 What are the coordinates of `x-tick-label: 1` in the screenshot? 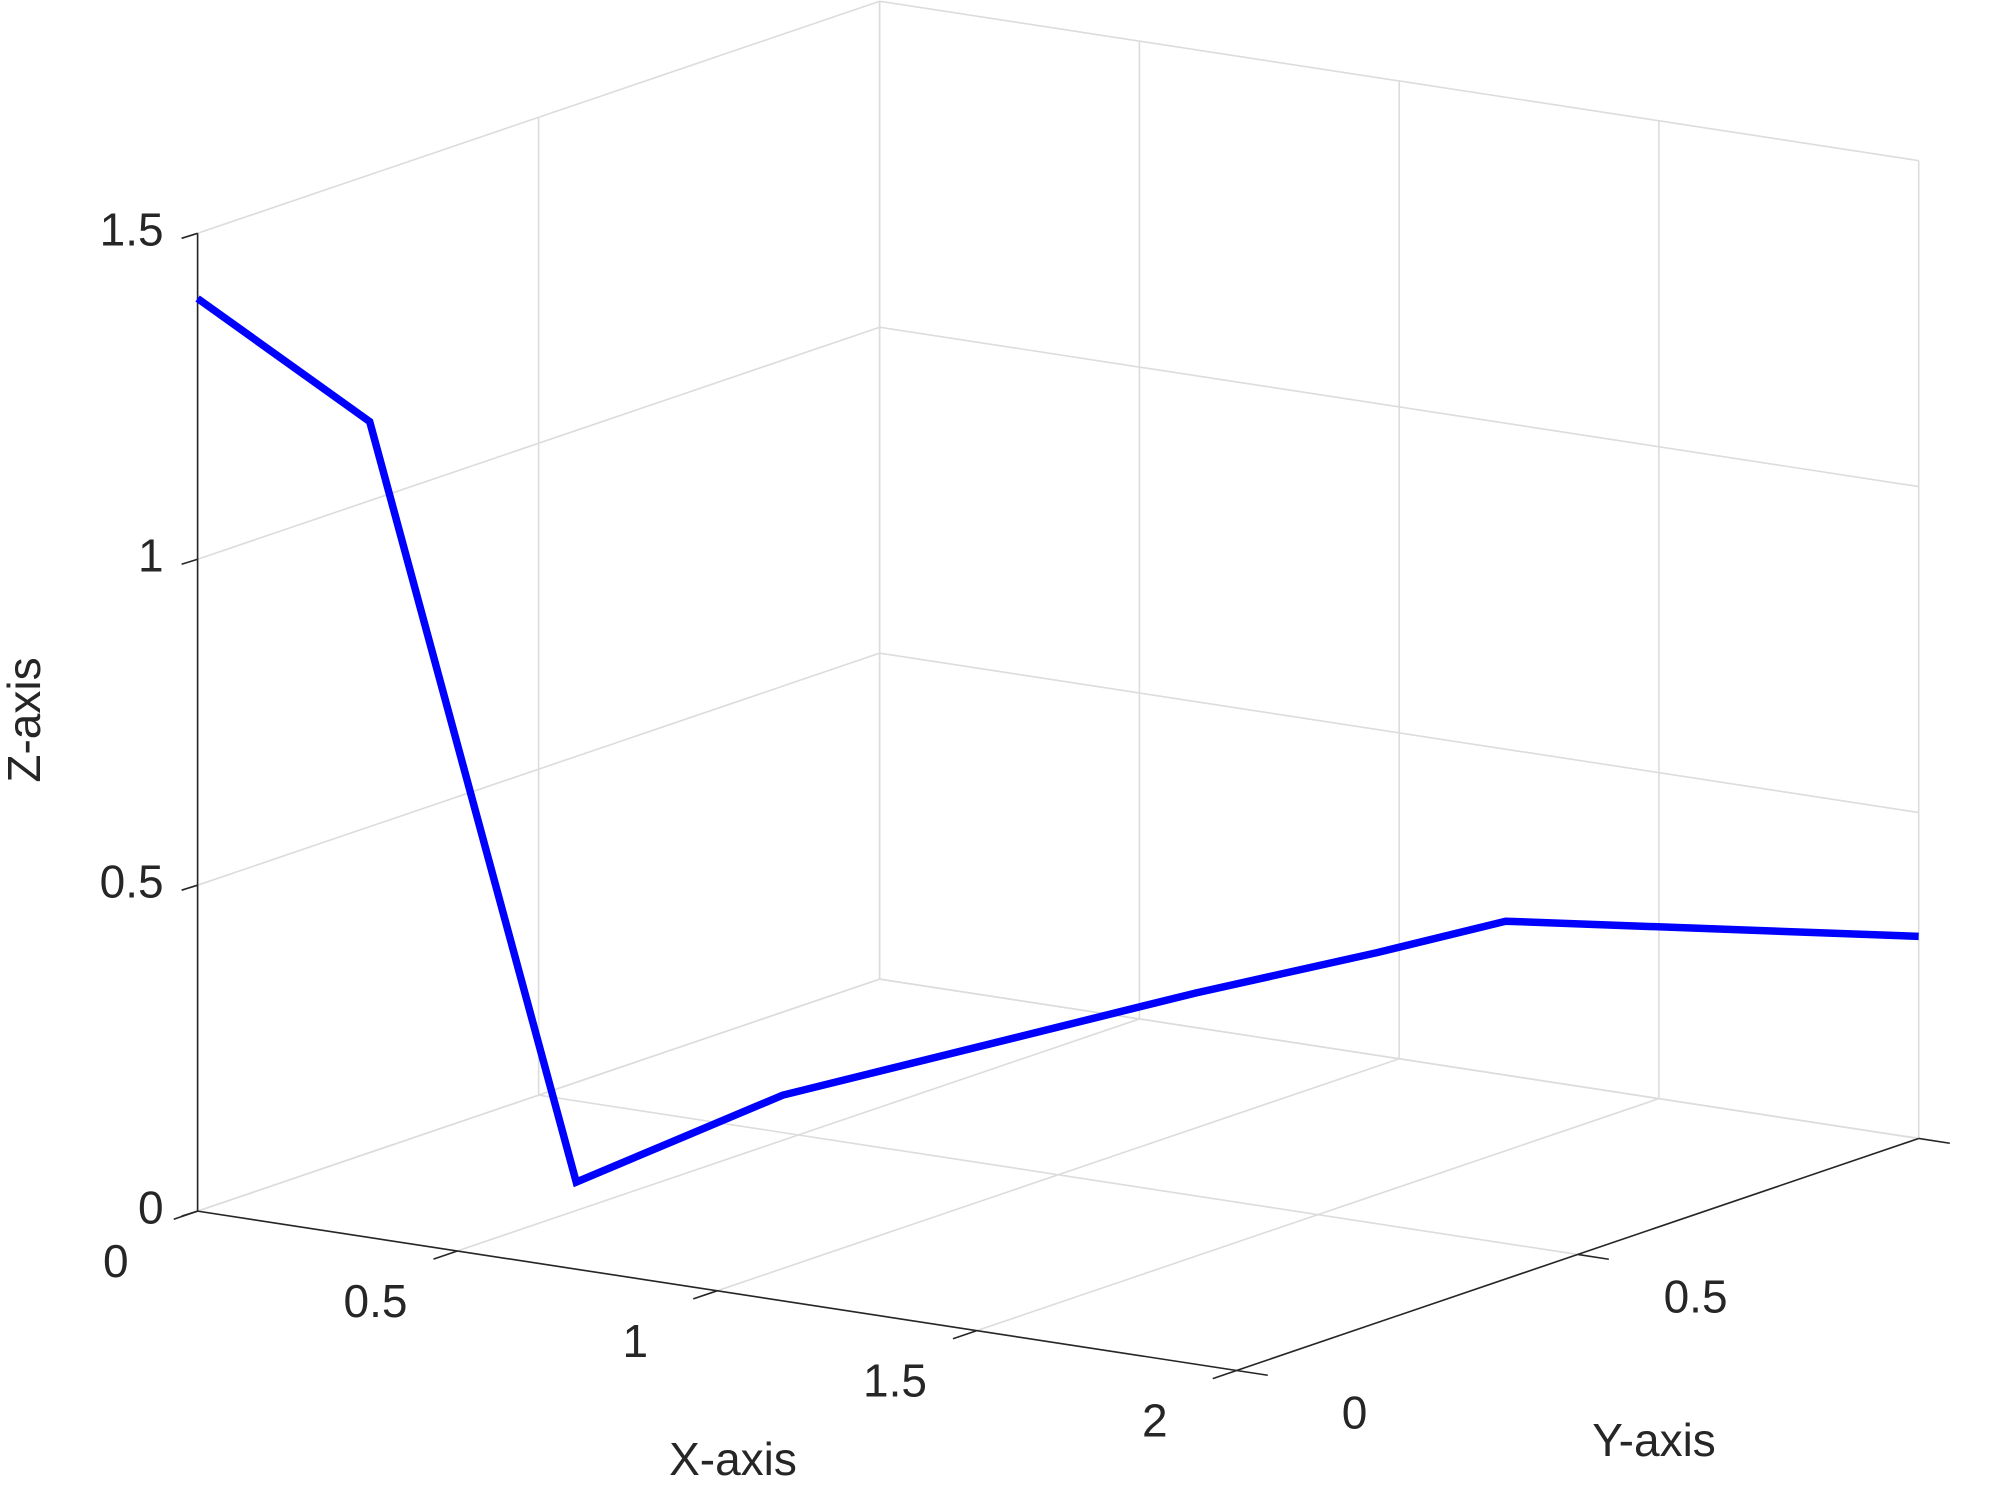 It's located at (635, 1341).